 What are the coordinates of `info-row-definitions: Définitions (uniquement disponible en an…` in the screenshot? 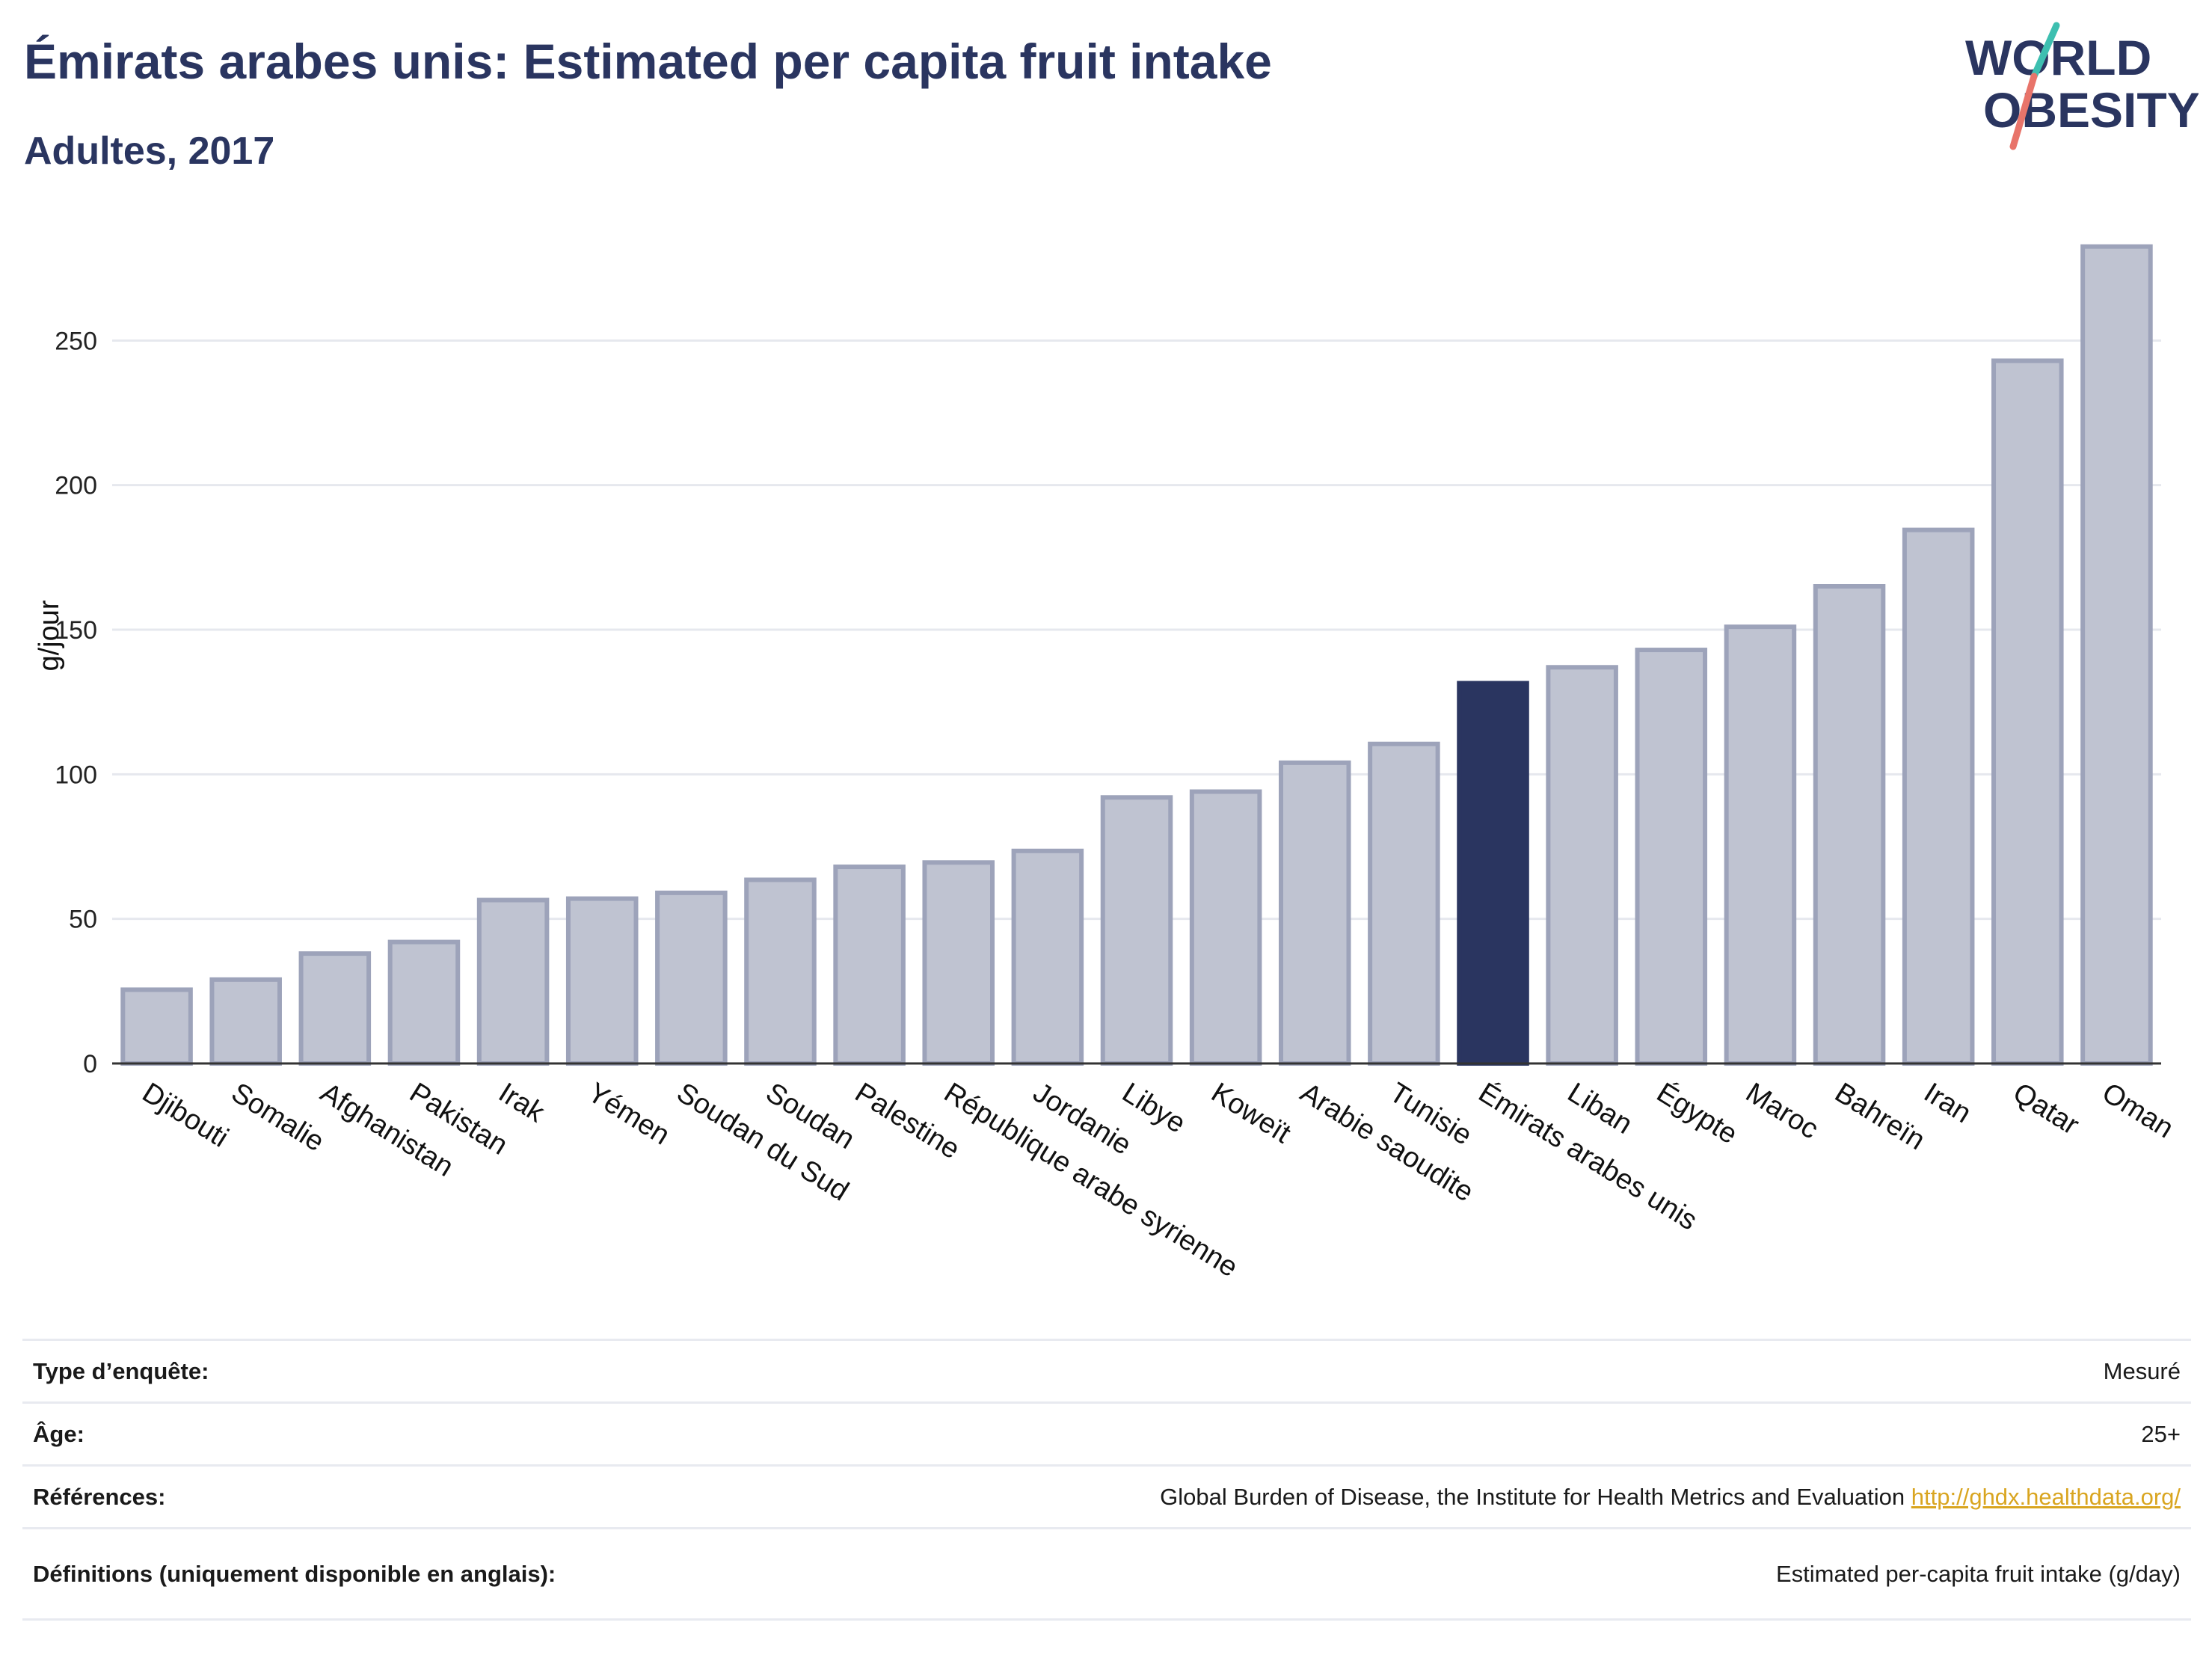 It's located at (1106, 1574).